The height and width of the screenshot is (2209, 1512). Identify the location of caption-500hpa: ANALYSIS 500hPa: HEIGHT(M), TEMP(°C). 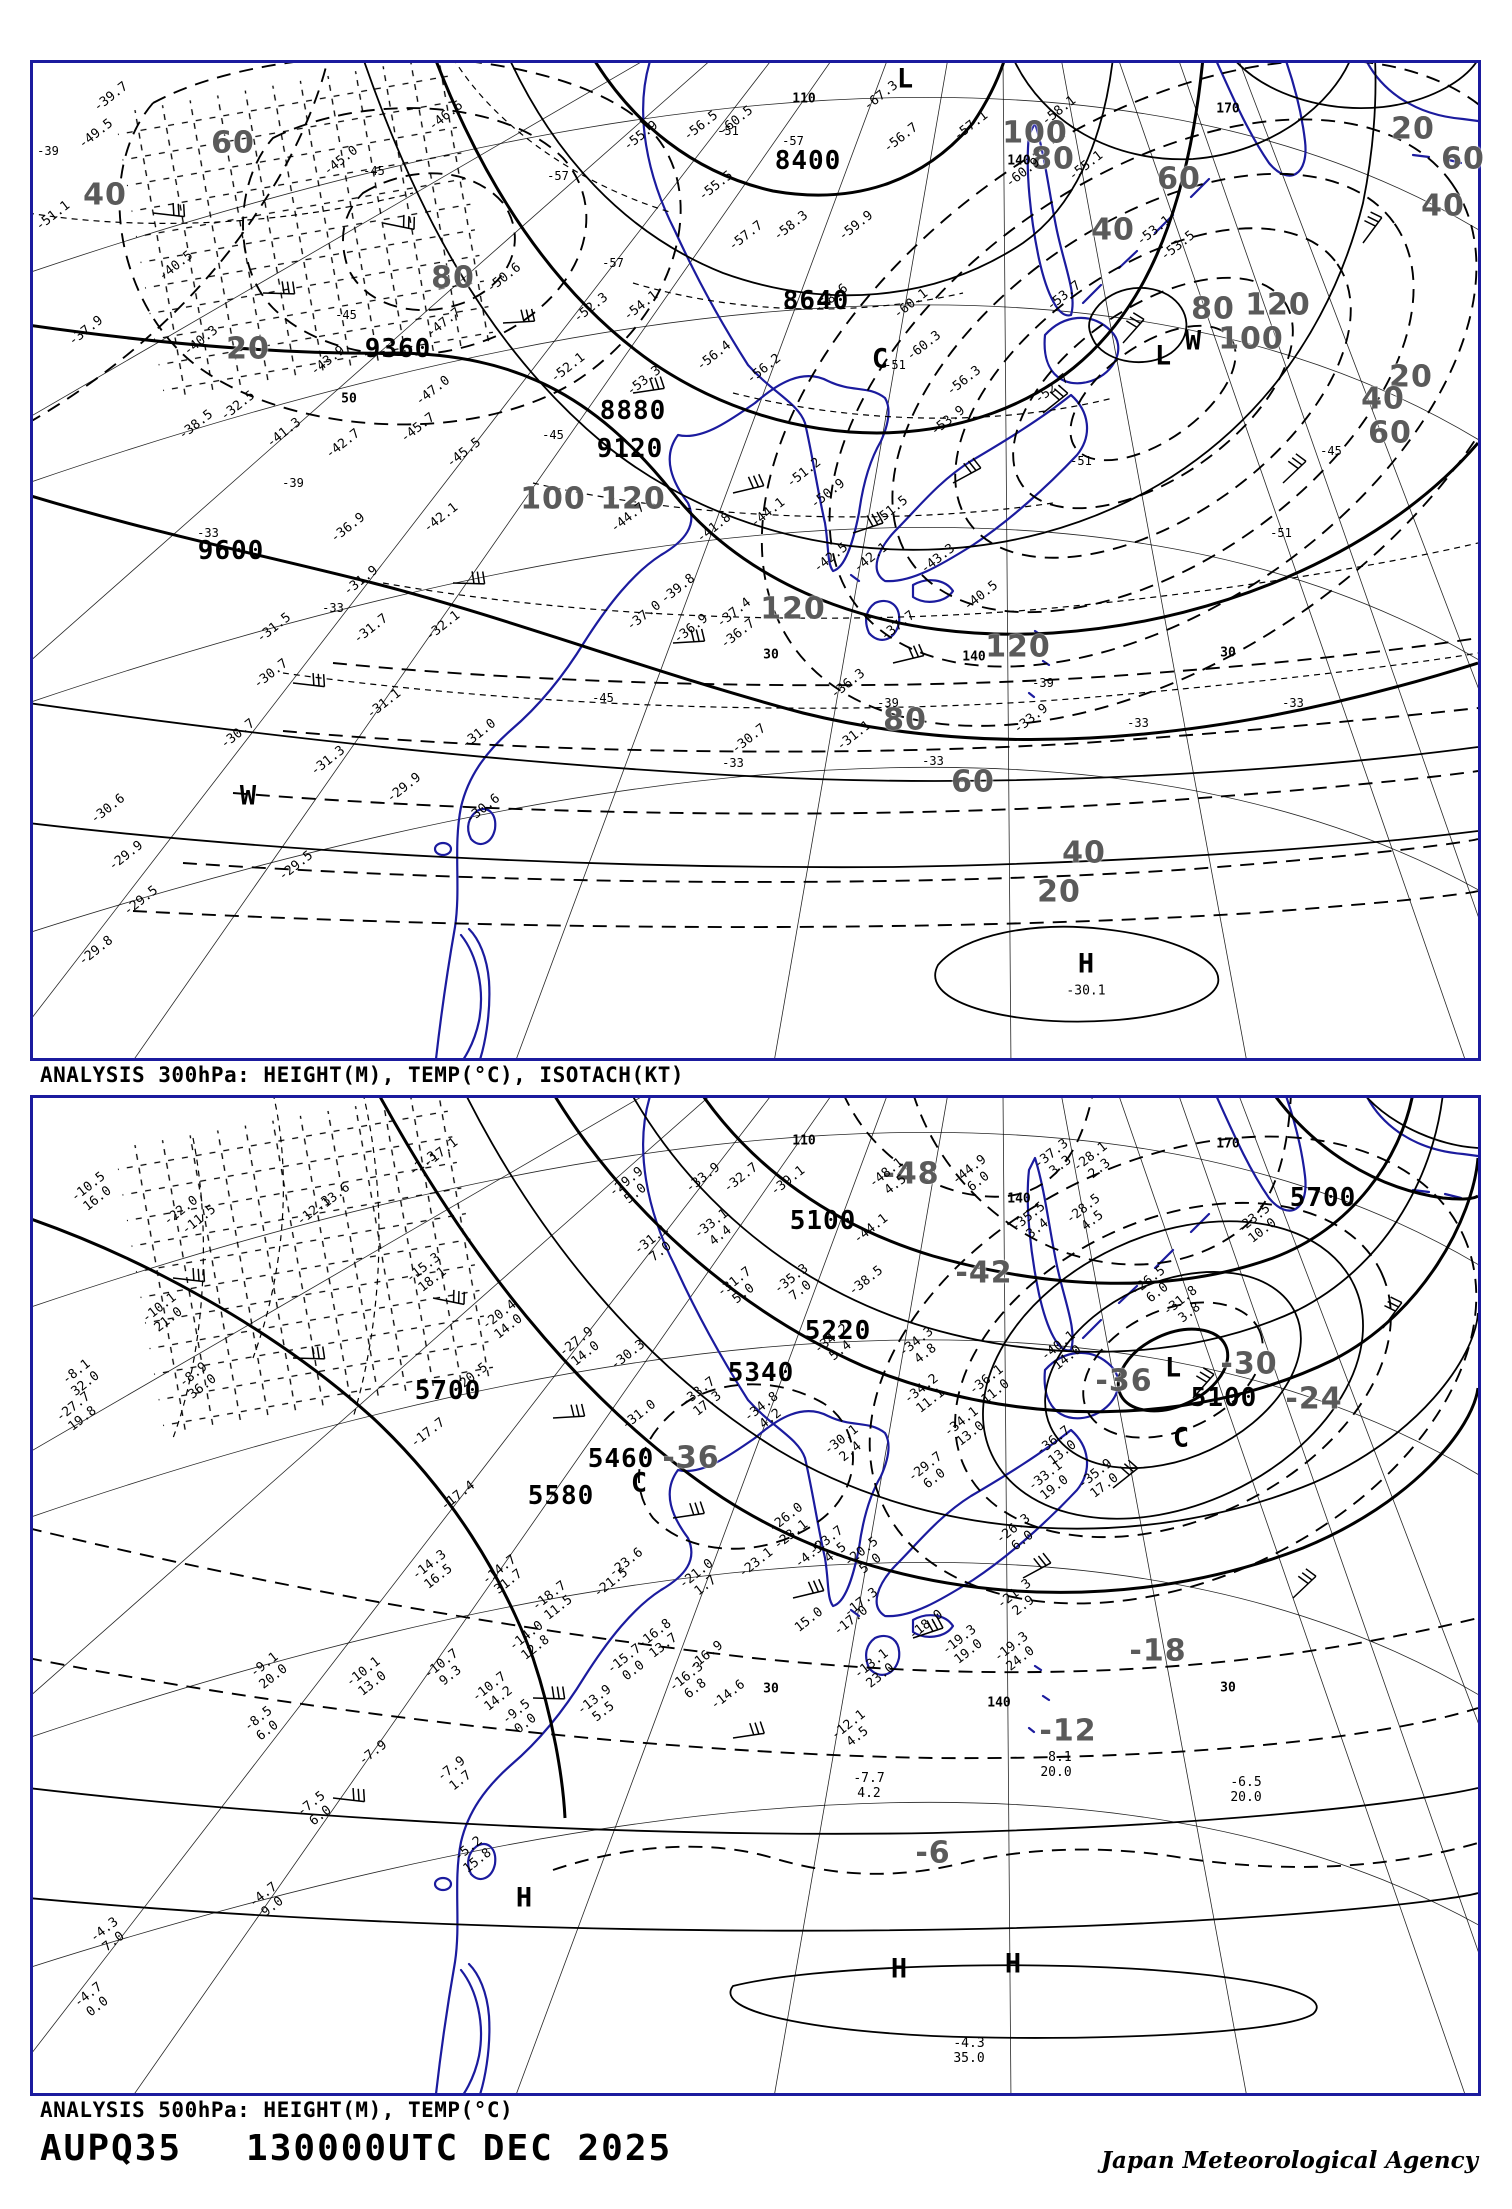
(277, 2110).